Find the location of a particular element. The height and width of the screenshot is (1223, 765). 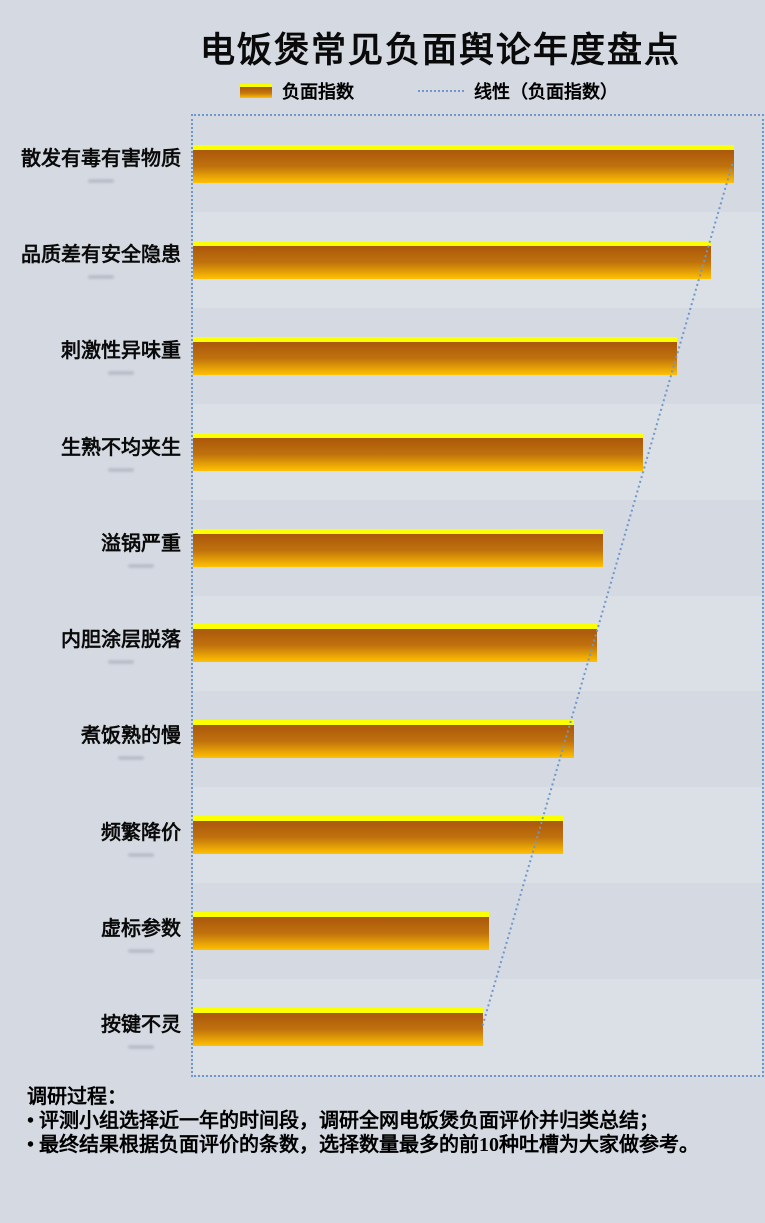

category-label: 刺激性异味重 is located at coordinates (121, 351).